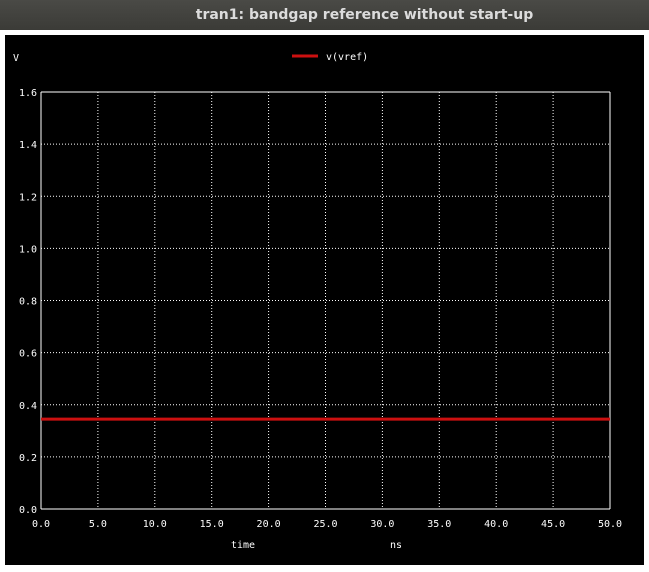 The image size is (649, 572). What do you see at coordinates (41, 524) in the screenshot?
I see `x-tick-label: 0.0` at bounding box center [41, 524].